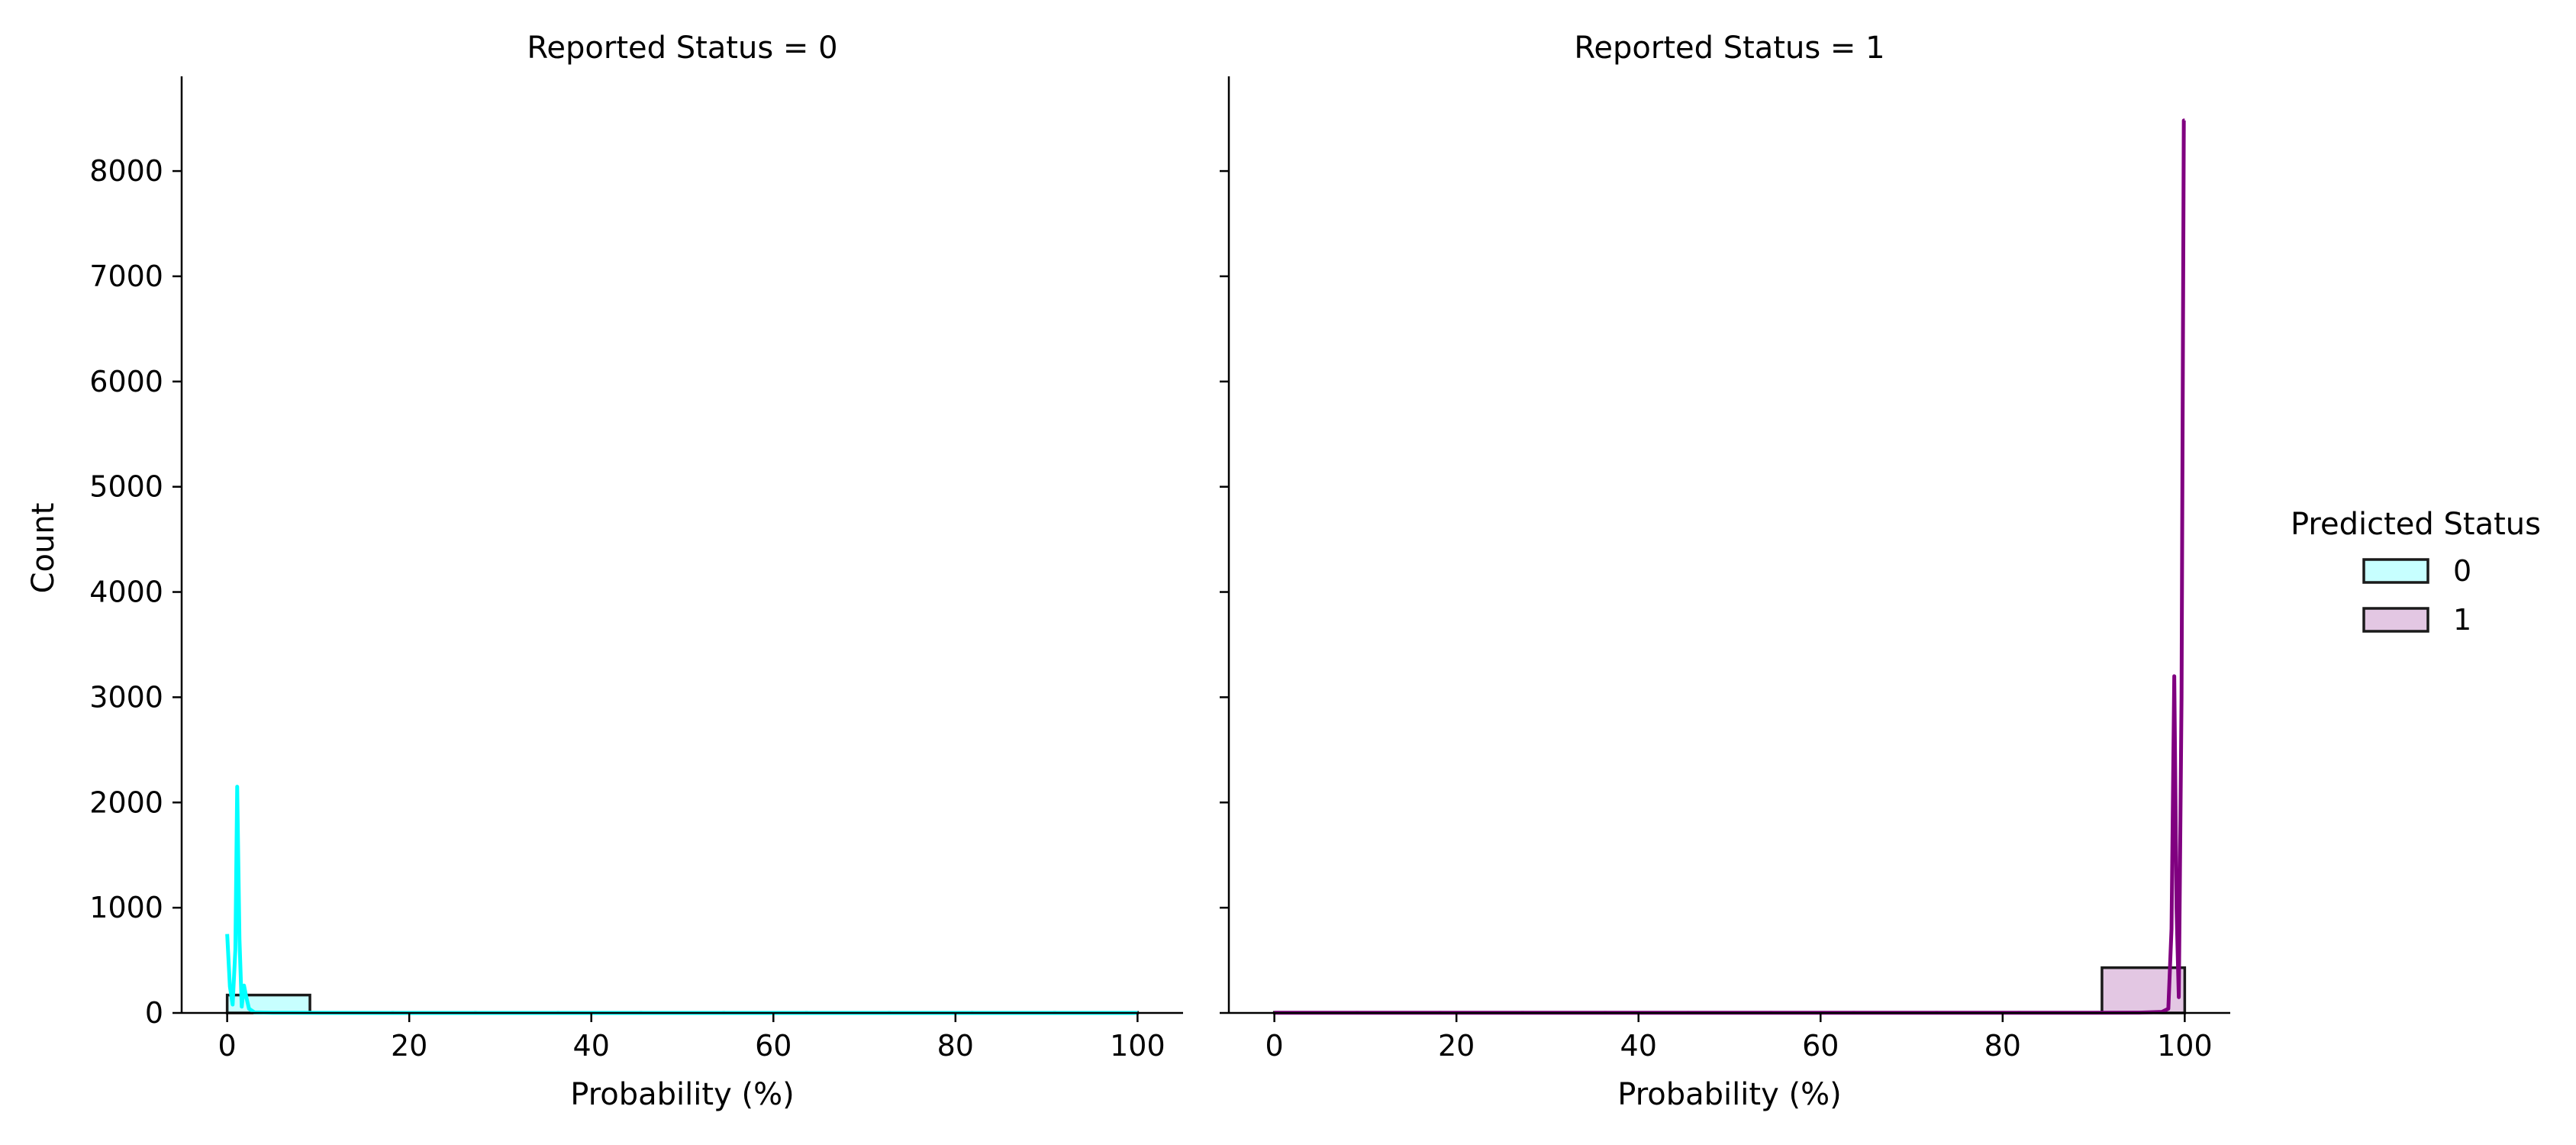 The width and height of the screenshot is (2576, 1145). I want to click on y-tick-label: 1000, so click(126, 907).